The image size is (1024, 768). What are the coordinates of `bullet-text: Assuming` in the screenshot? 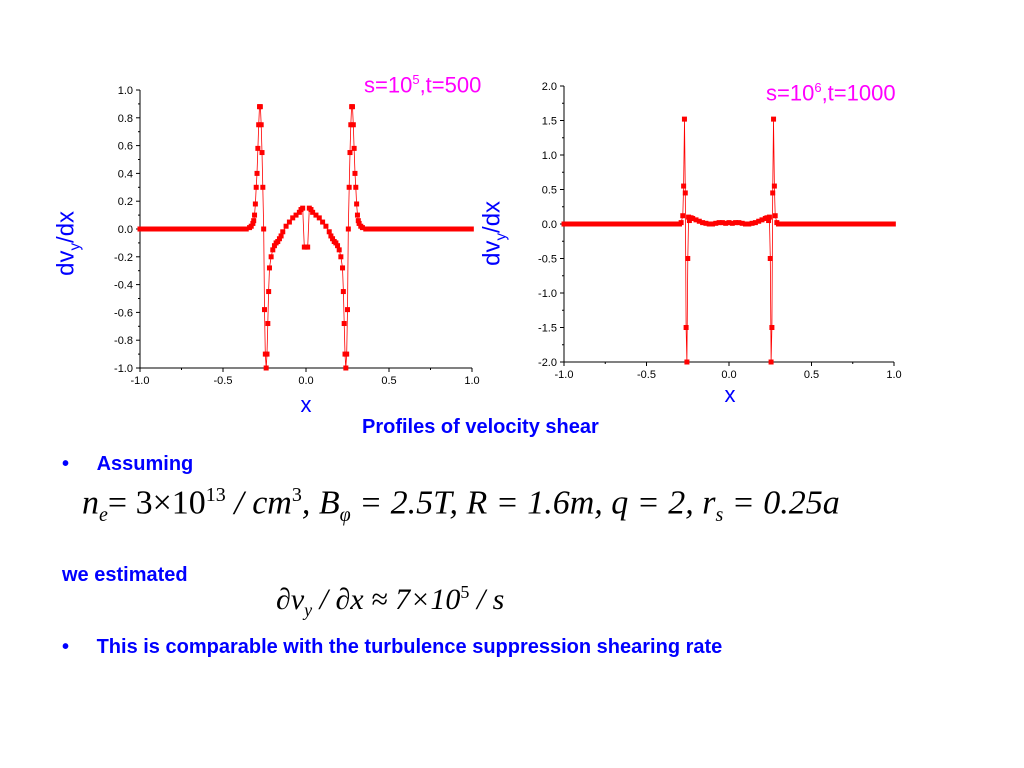 It's located at (145, 464).